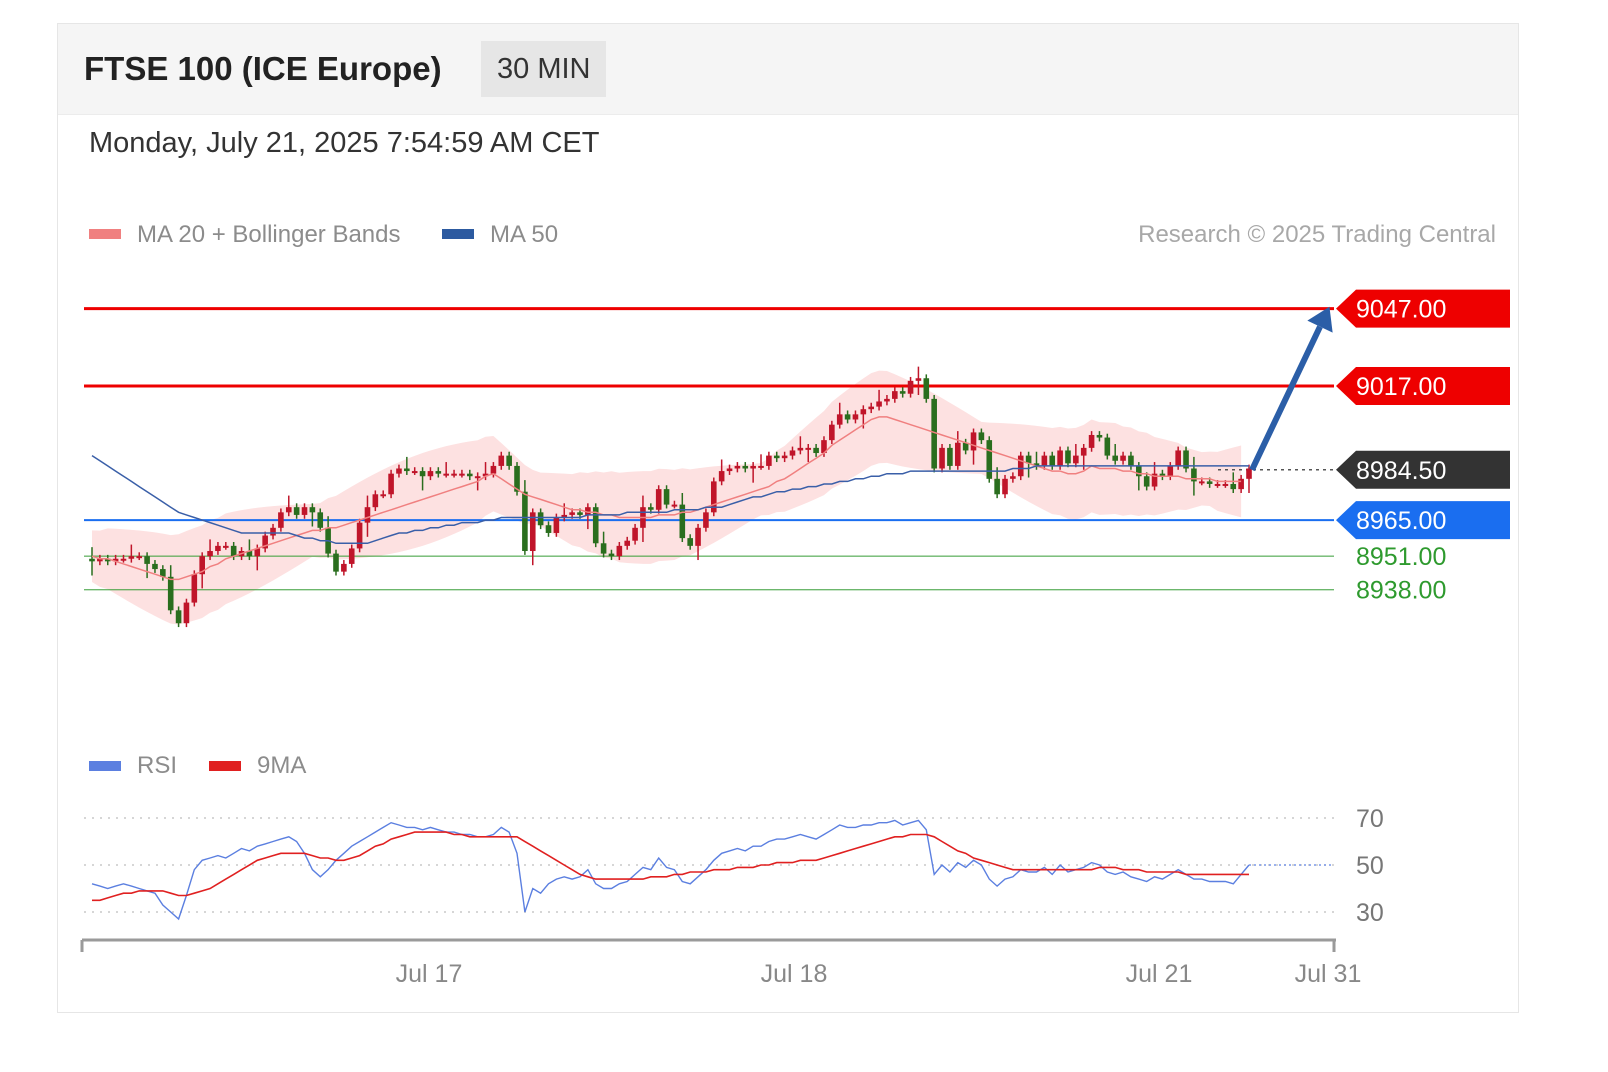 The image size is (1608, 1072). What do you see at coordinates (1423, 308) in the screenshot?
I see `level-tag-9047.00` at bounding box center [1423, 308].